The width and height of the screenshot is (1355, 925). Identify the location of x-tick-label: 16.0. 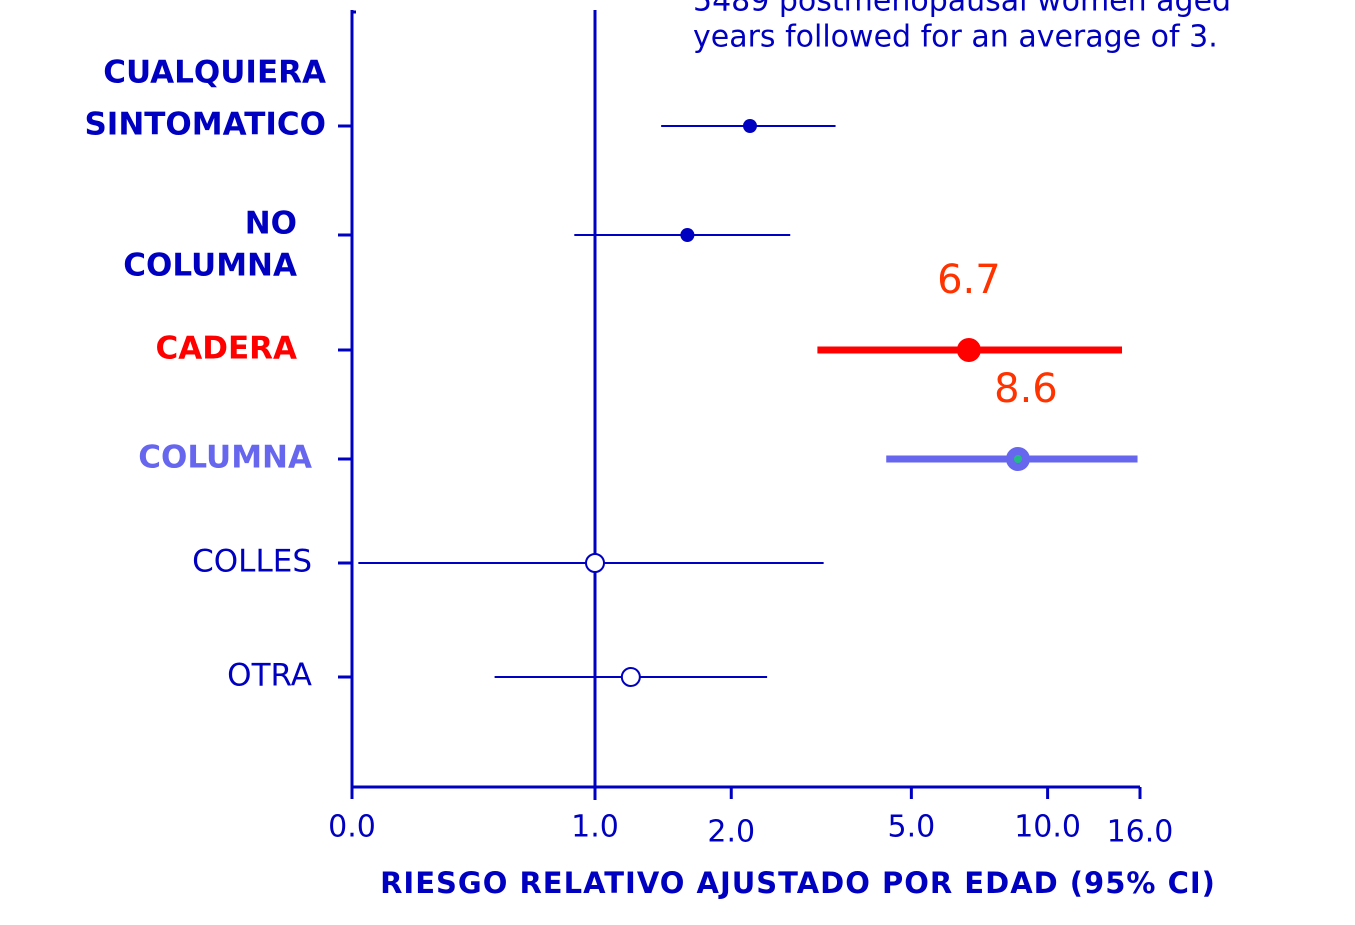
(1140, 832).